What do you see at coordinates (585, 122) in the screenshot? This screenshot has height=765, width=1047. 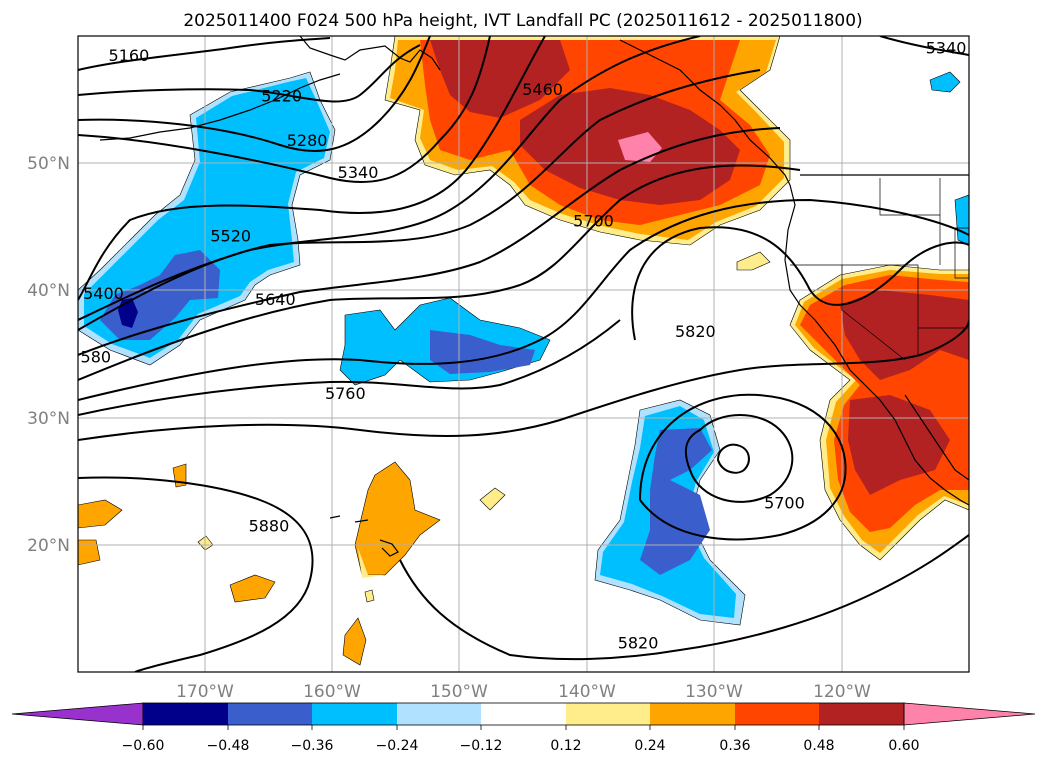 I see `positive-anomaly-gulf-alaska-darkred` at bounding box center [585, 122].